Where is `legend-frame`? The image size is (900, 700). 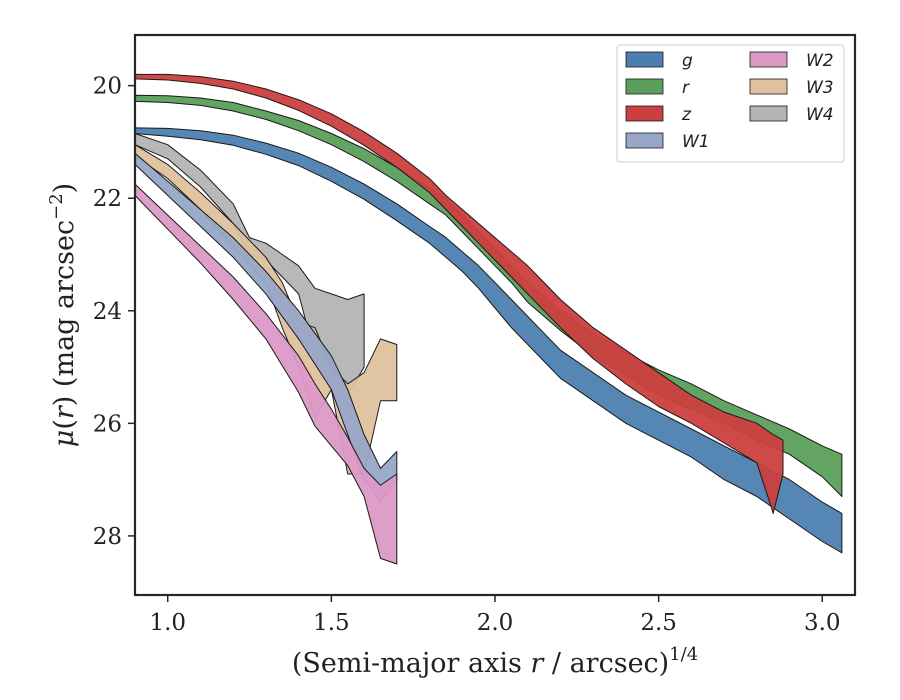
legend-frame is located at coordinates (730, 103).